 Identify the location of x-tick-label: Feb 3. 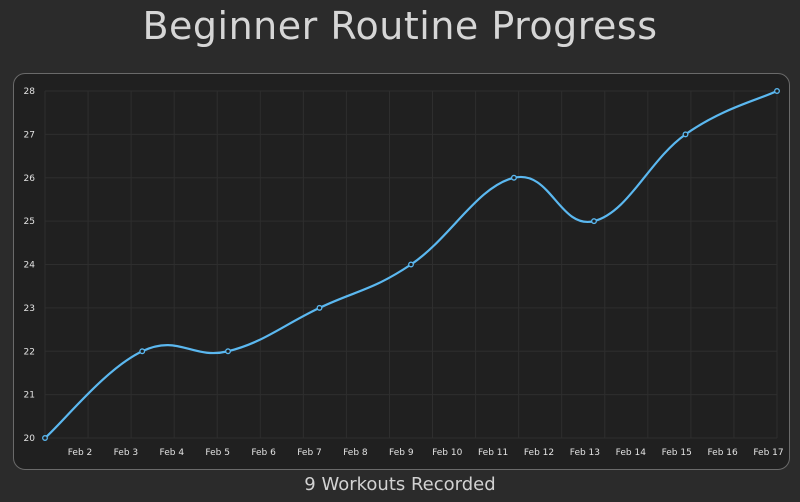
(126, 453).